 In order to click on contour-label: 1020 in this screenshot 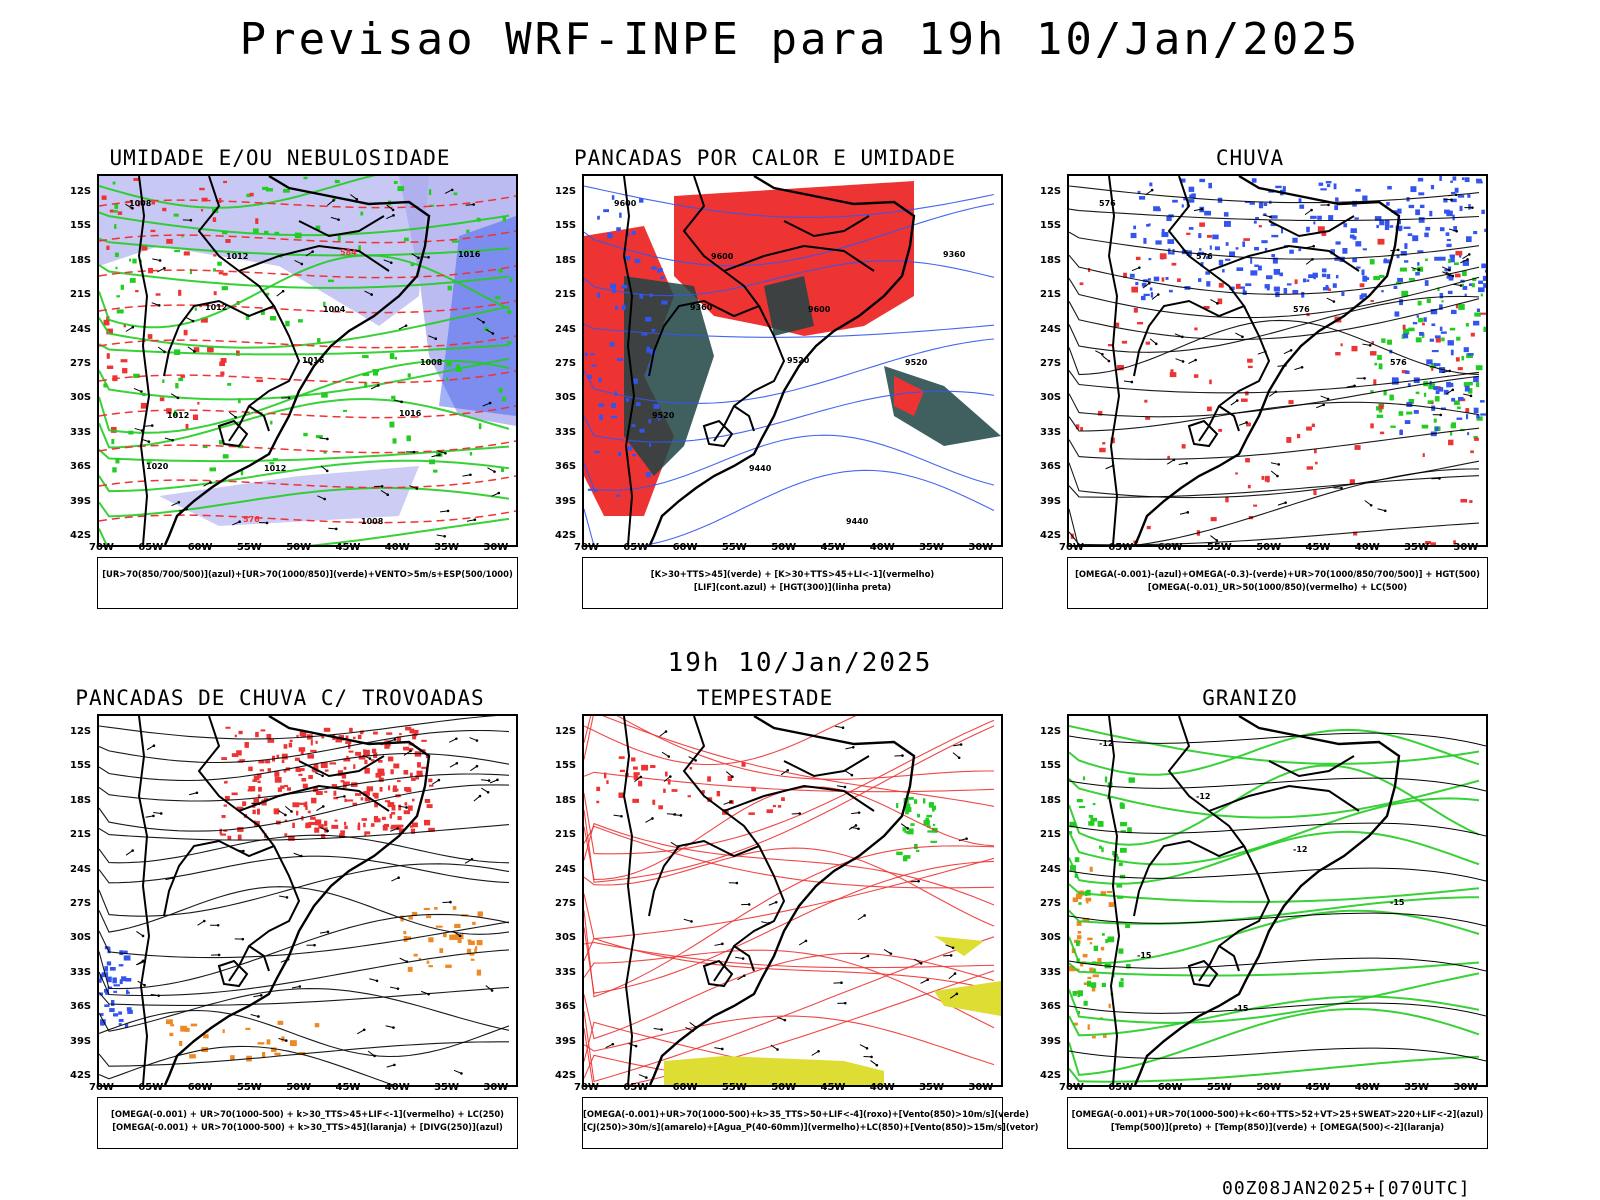, I will do `click(157, 466)`.